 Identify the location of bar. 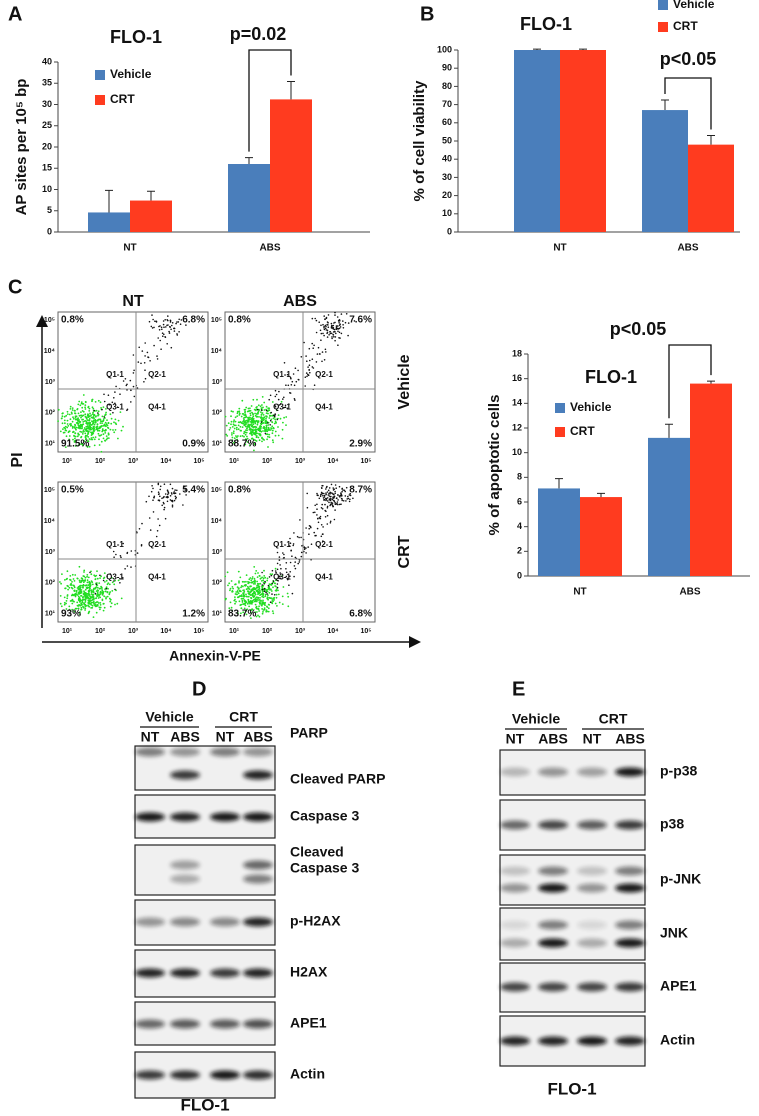
(601, 536).